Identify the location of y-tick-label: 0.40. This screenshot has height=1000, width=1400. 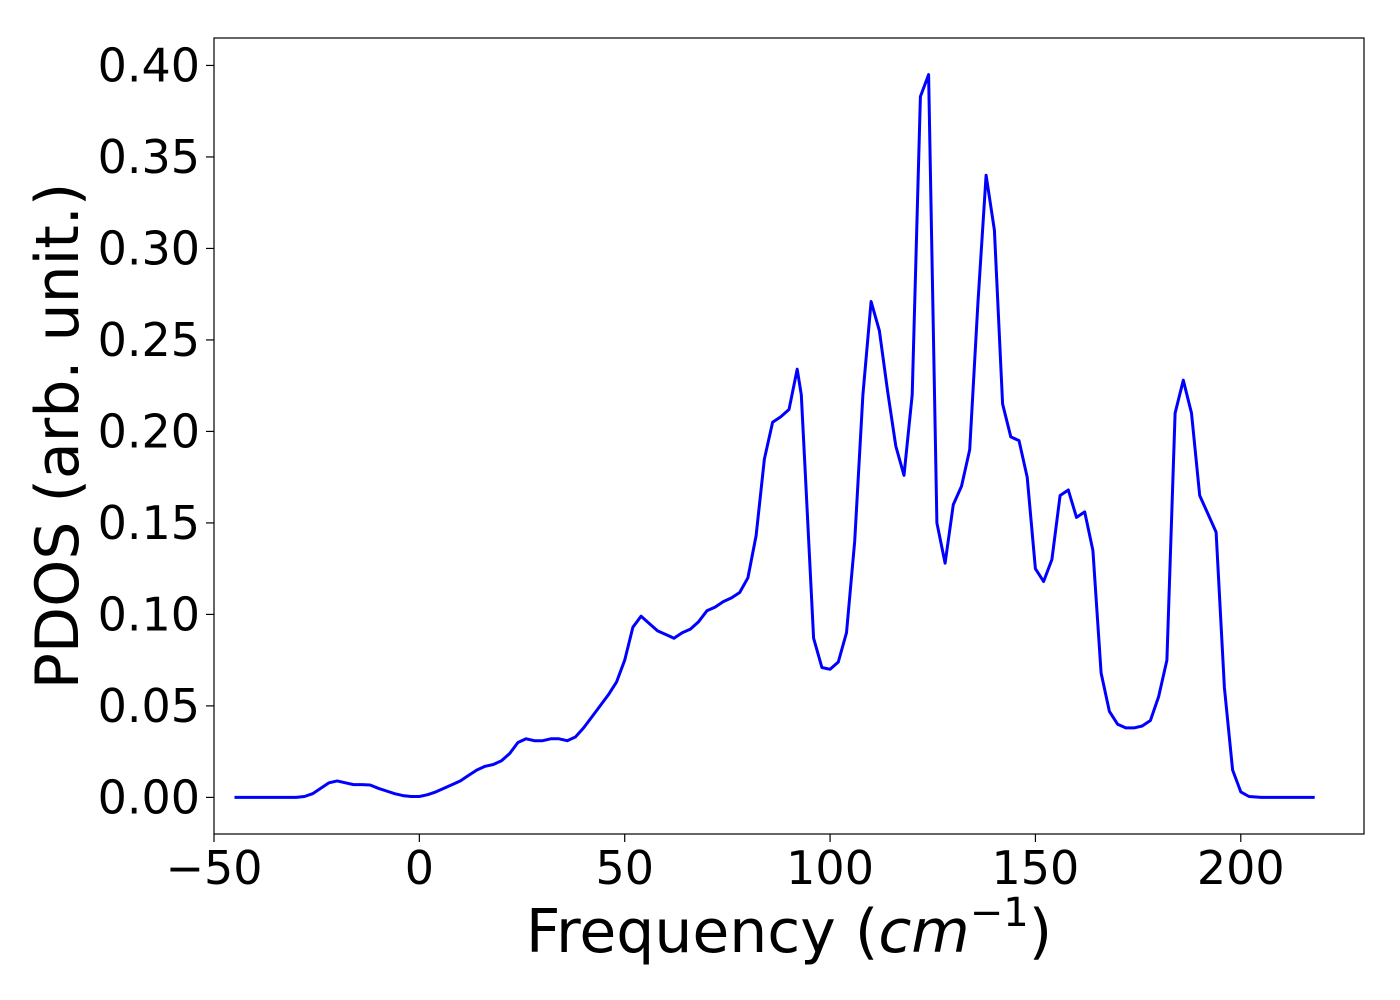
(149, 65).